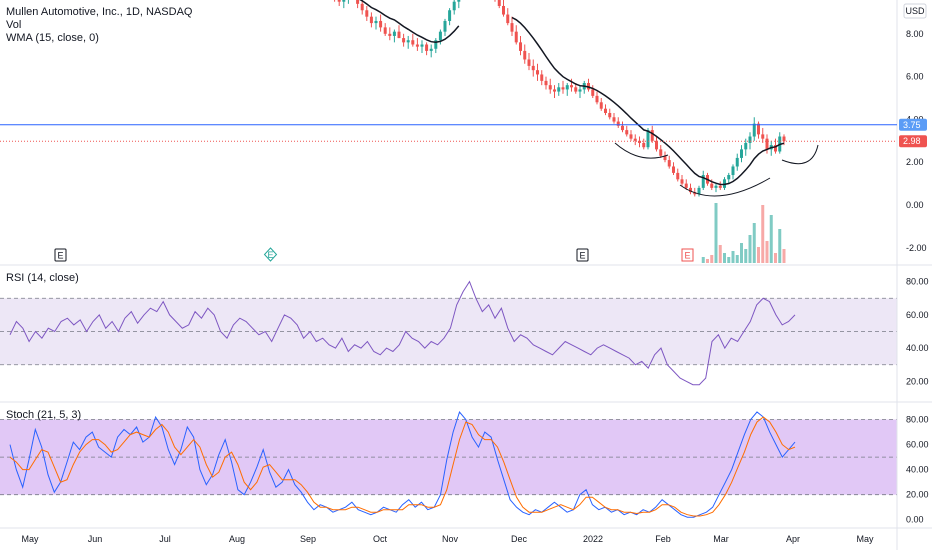 The width and height of the screenshot is (932, 550). What do you see at coordinates (915, 11) in the screenshot?
I see `currency-badge` at bounding box center [915, 11].